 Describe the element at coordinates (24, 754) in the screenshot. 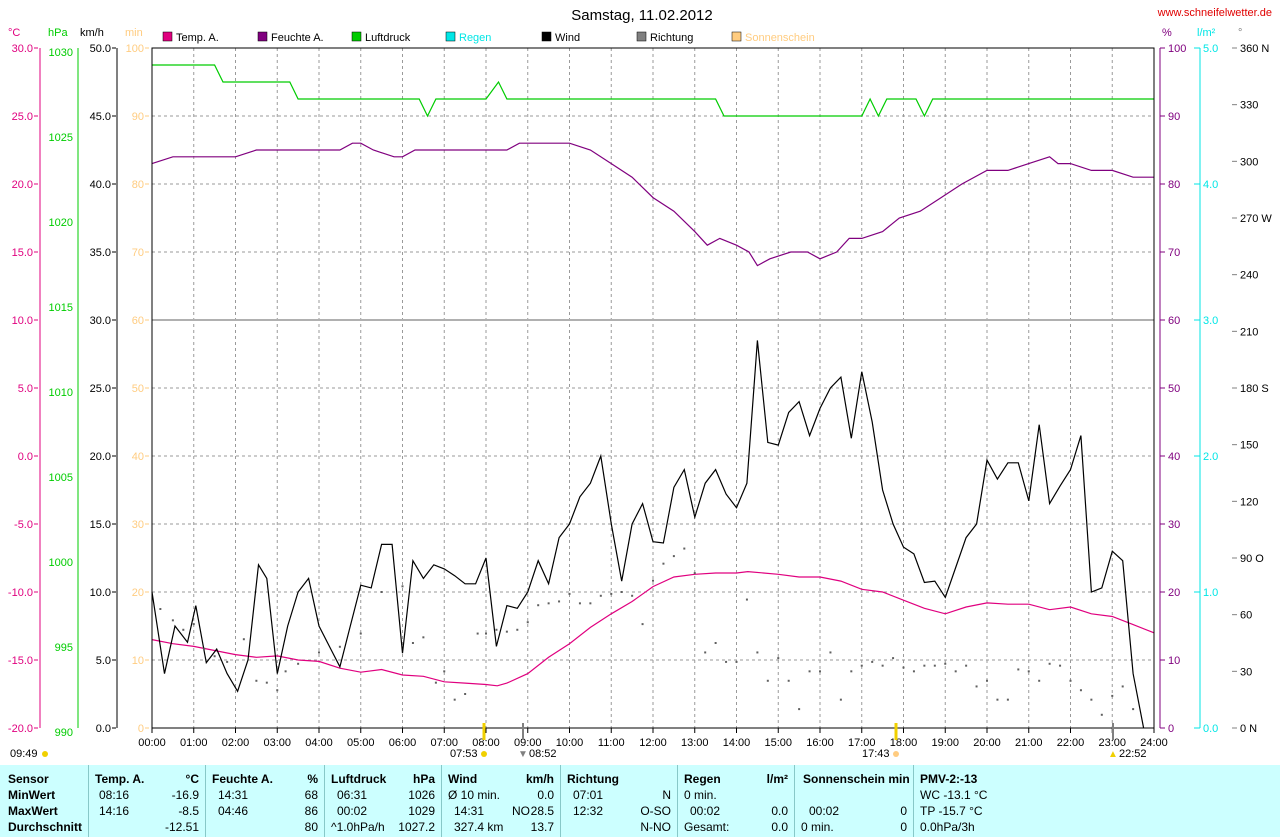

I see `moonrise-time: 09:49` at that location.